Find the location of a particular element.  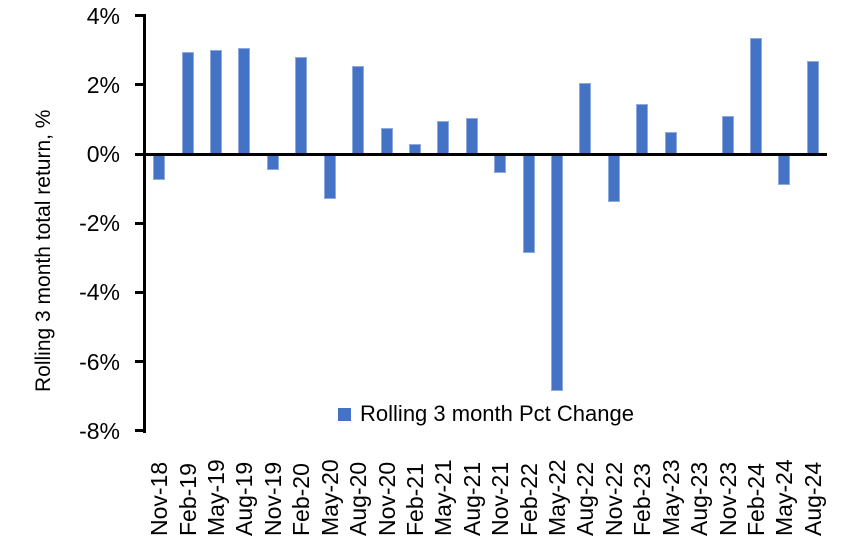

y-axis-tick-label: -4% is located at coordinates (99, 292).